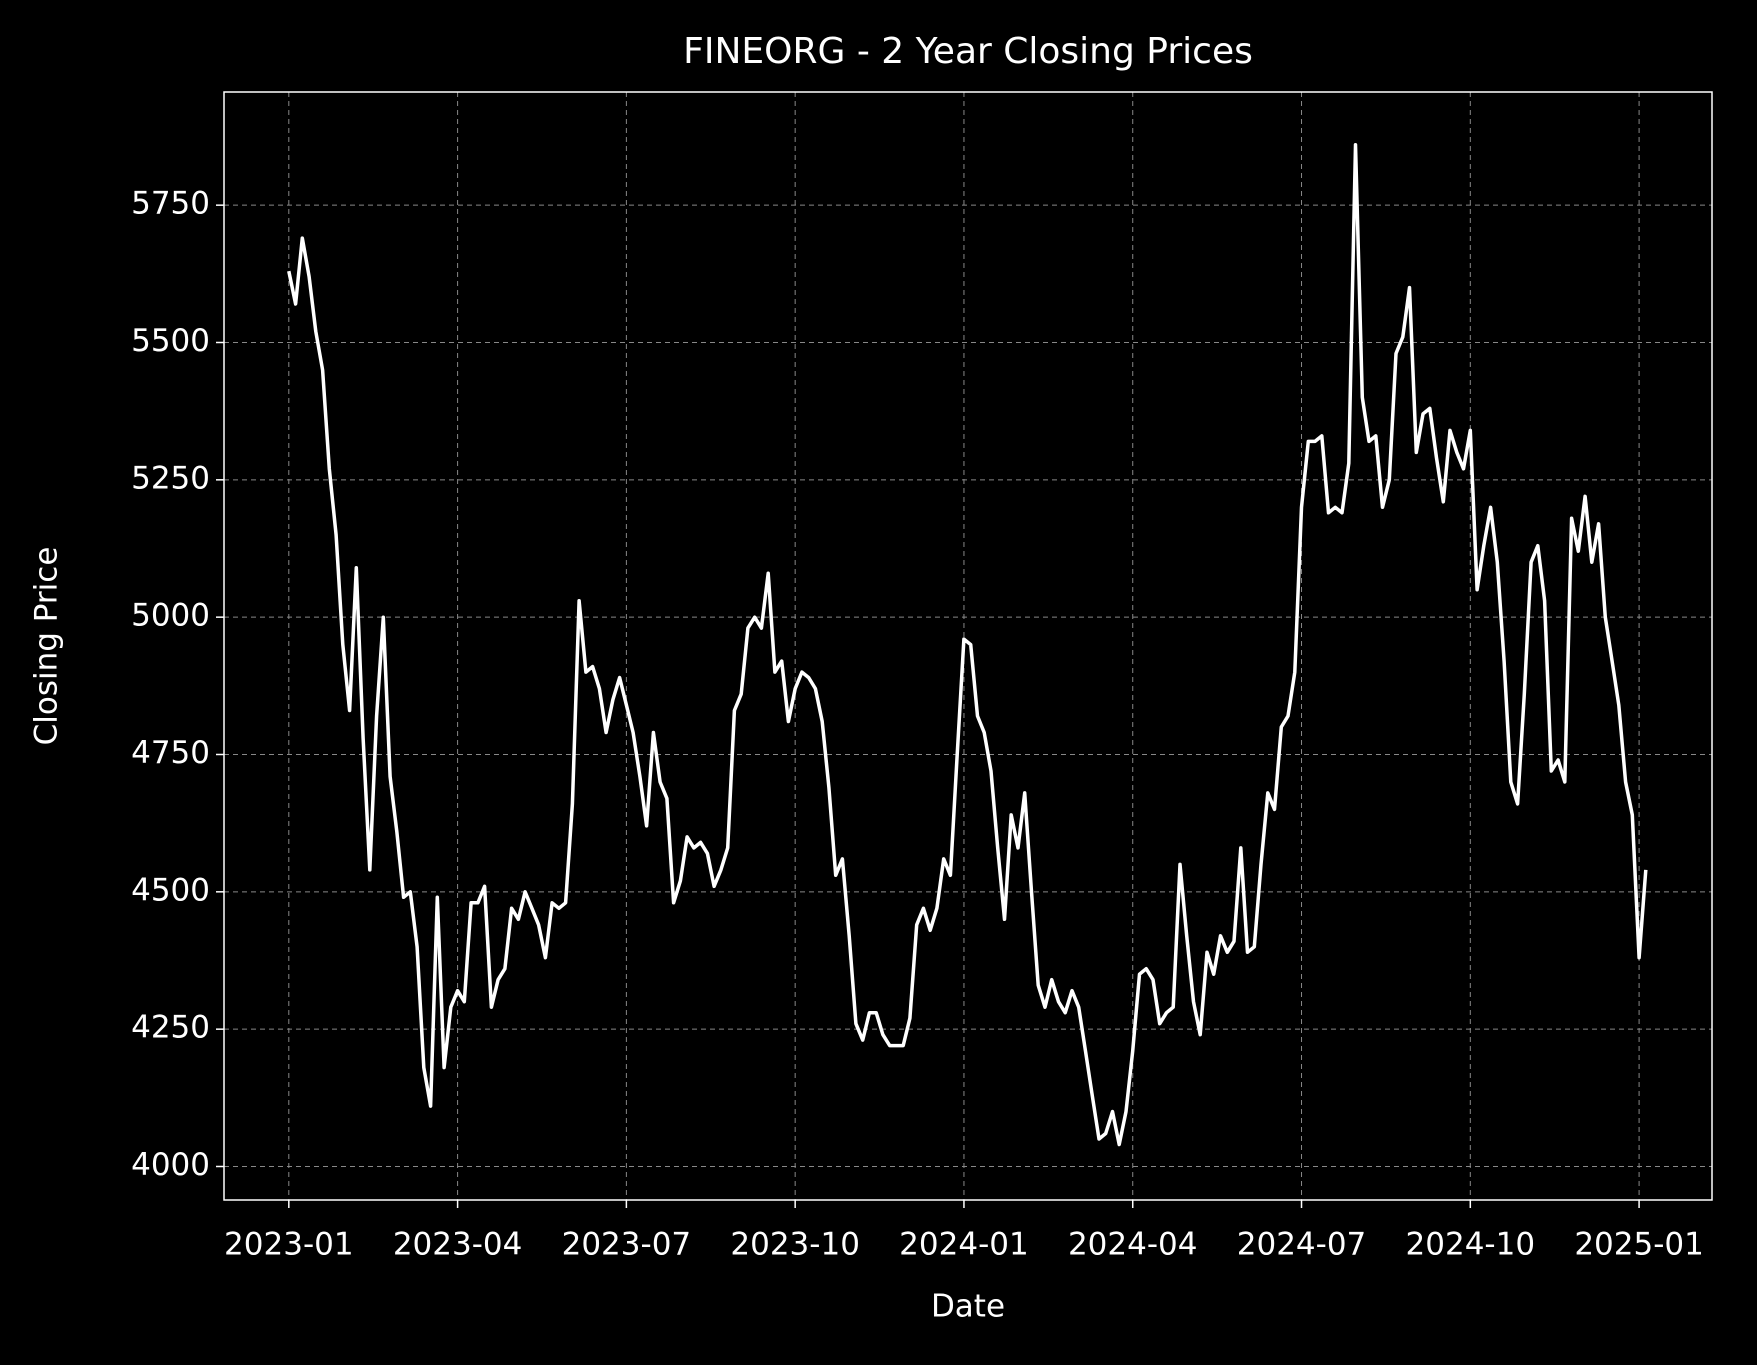  Describe the element at coordinates (170, 616) in the screenshot. I see `y-tick-label: 5000` at that location.